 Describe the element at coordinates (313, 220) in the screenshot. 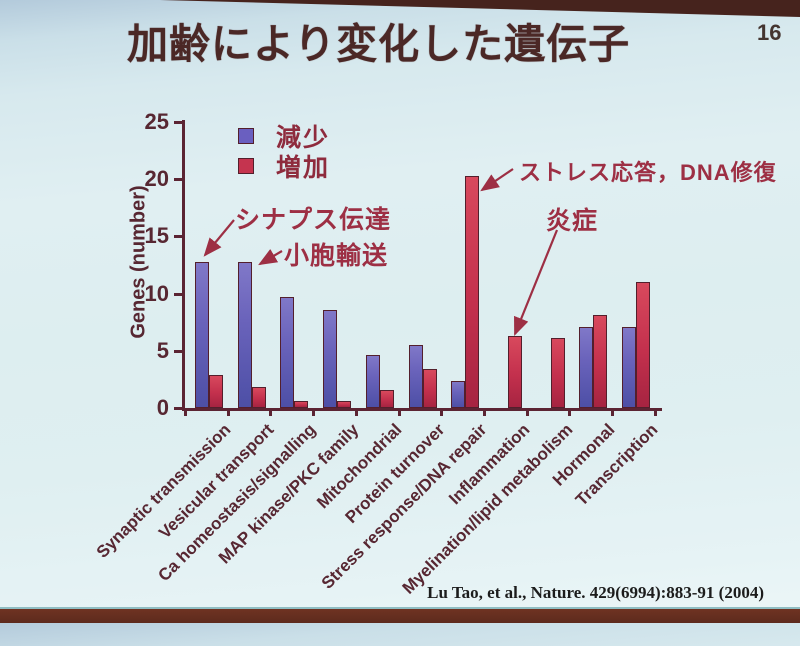

I see `annotation-synaptic-transmission: シナプス伝達` at that location.